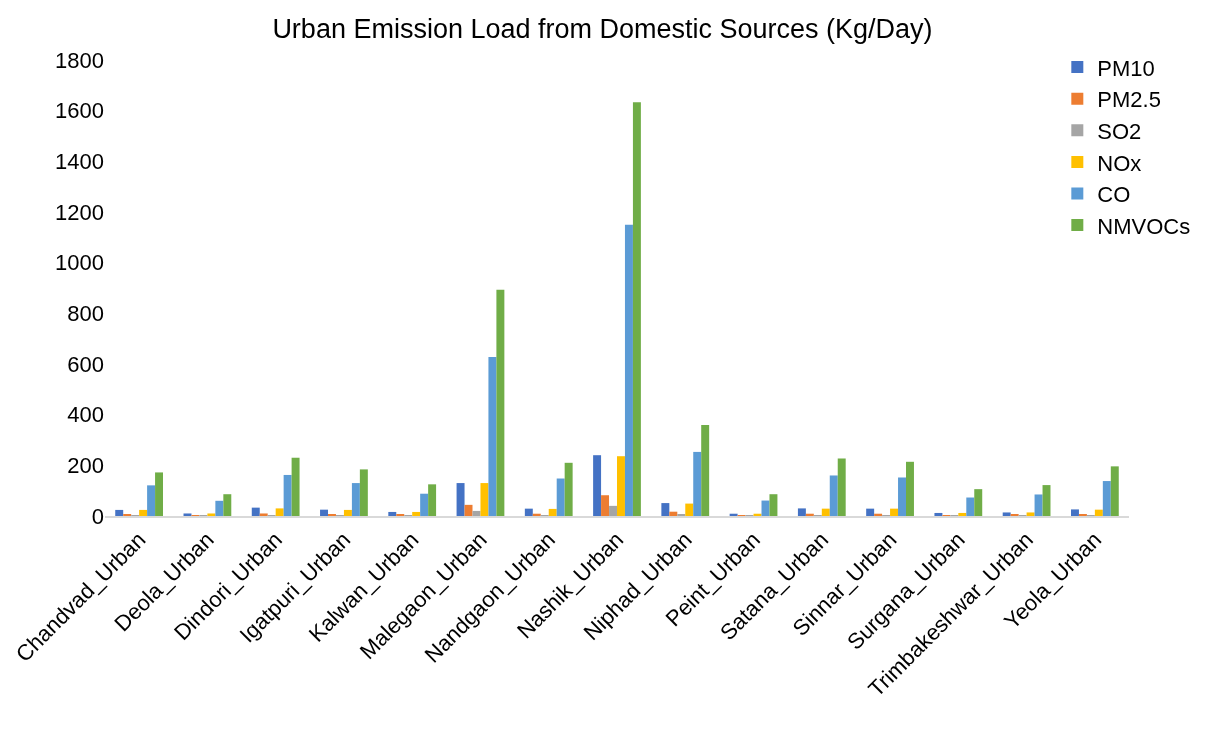 The image size is (1205, 756). Describe the element at coordinates (97, 516) in the screenshot. I see `y-tick-label: 0` at that location.